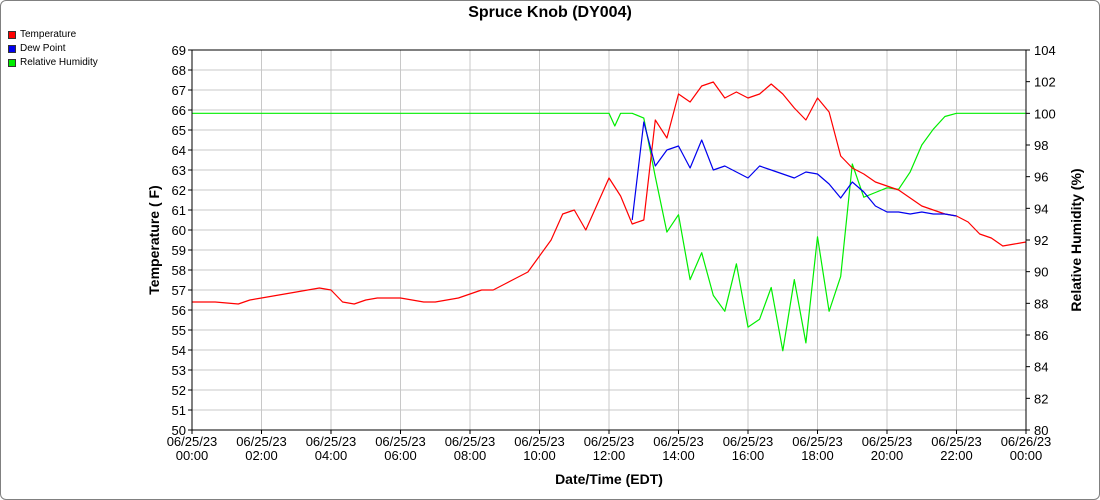 The height and width of the screenshot is (500, 1100). I want to click on y2-tick-label: 90, so click(1041, 272).